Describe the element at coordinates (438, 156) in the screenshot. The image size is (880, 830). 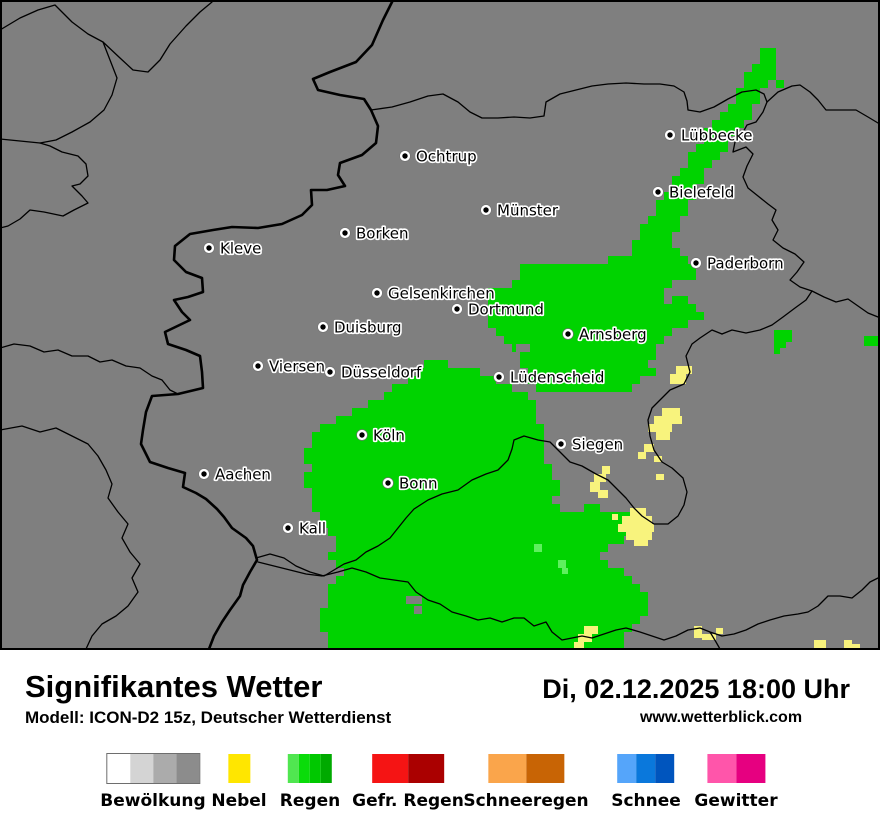
I see `city-marker: Ochtrup` at that location.